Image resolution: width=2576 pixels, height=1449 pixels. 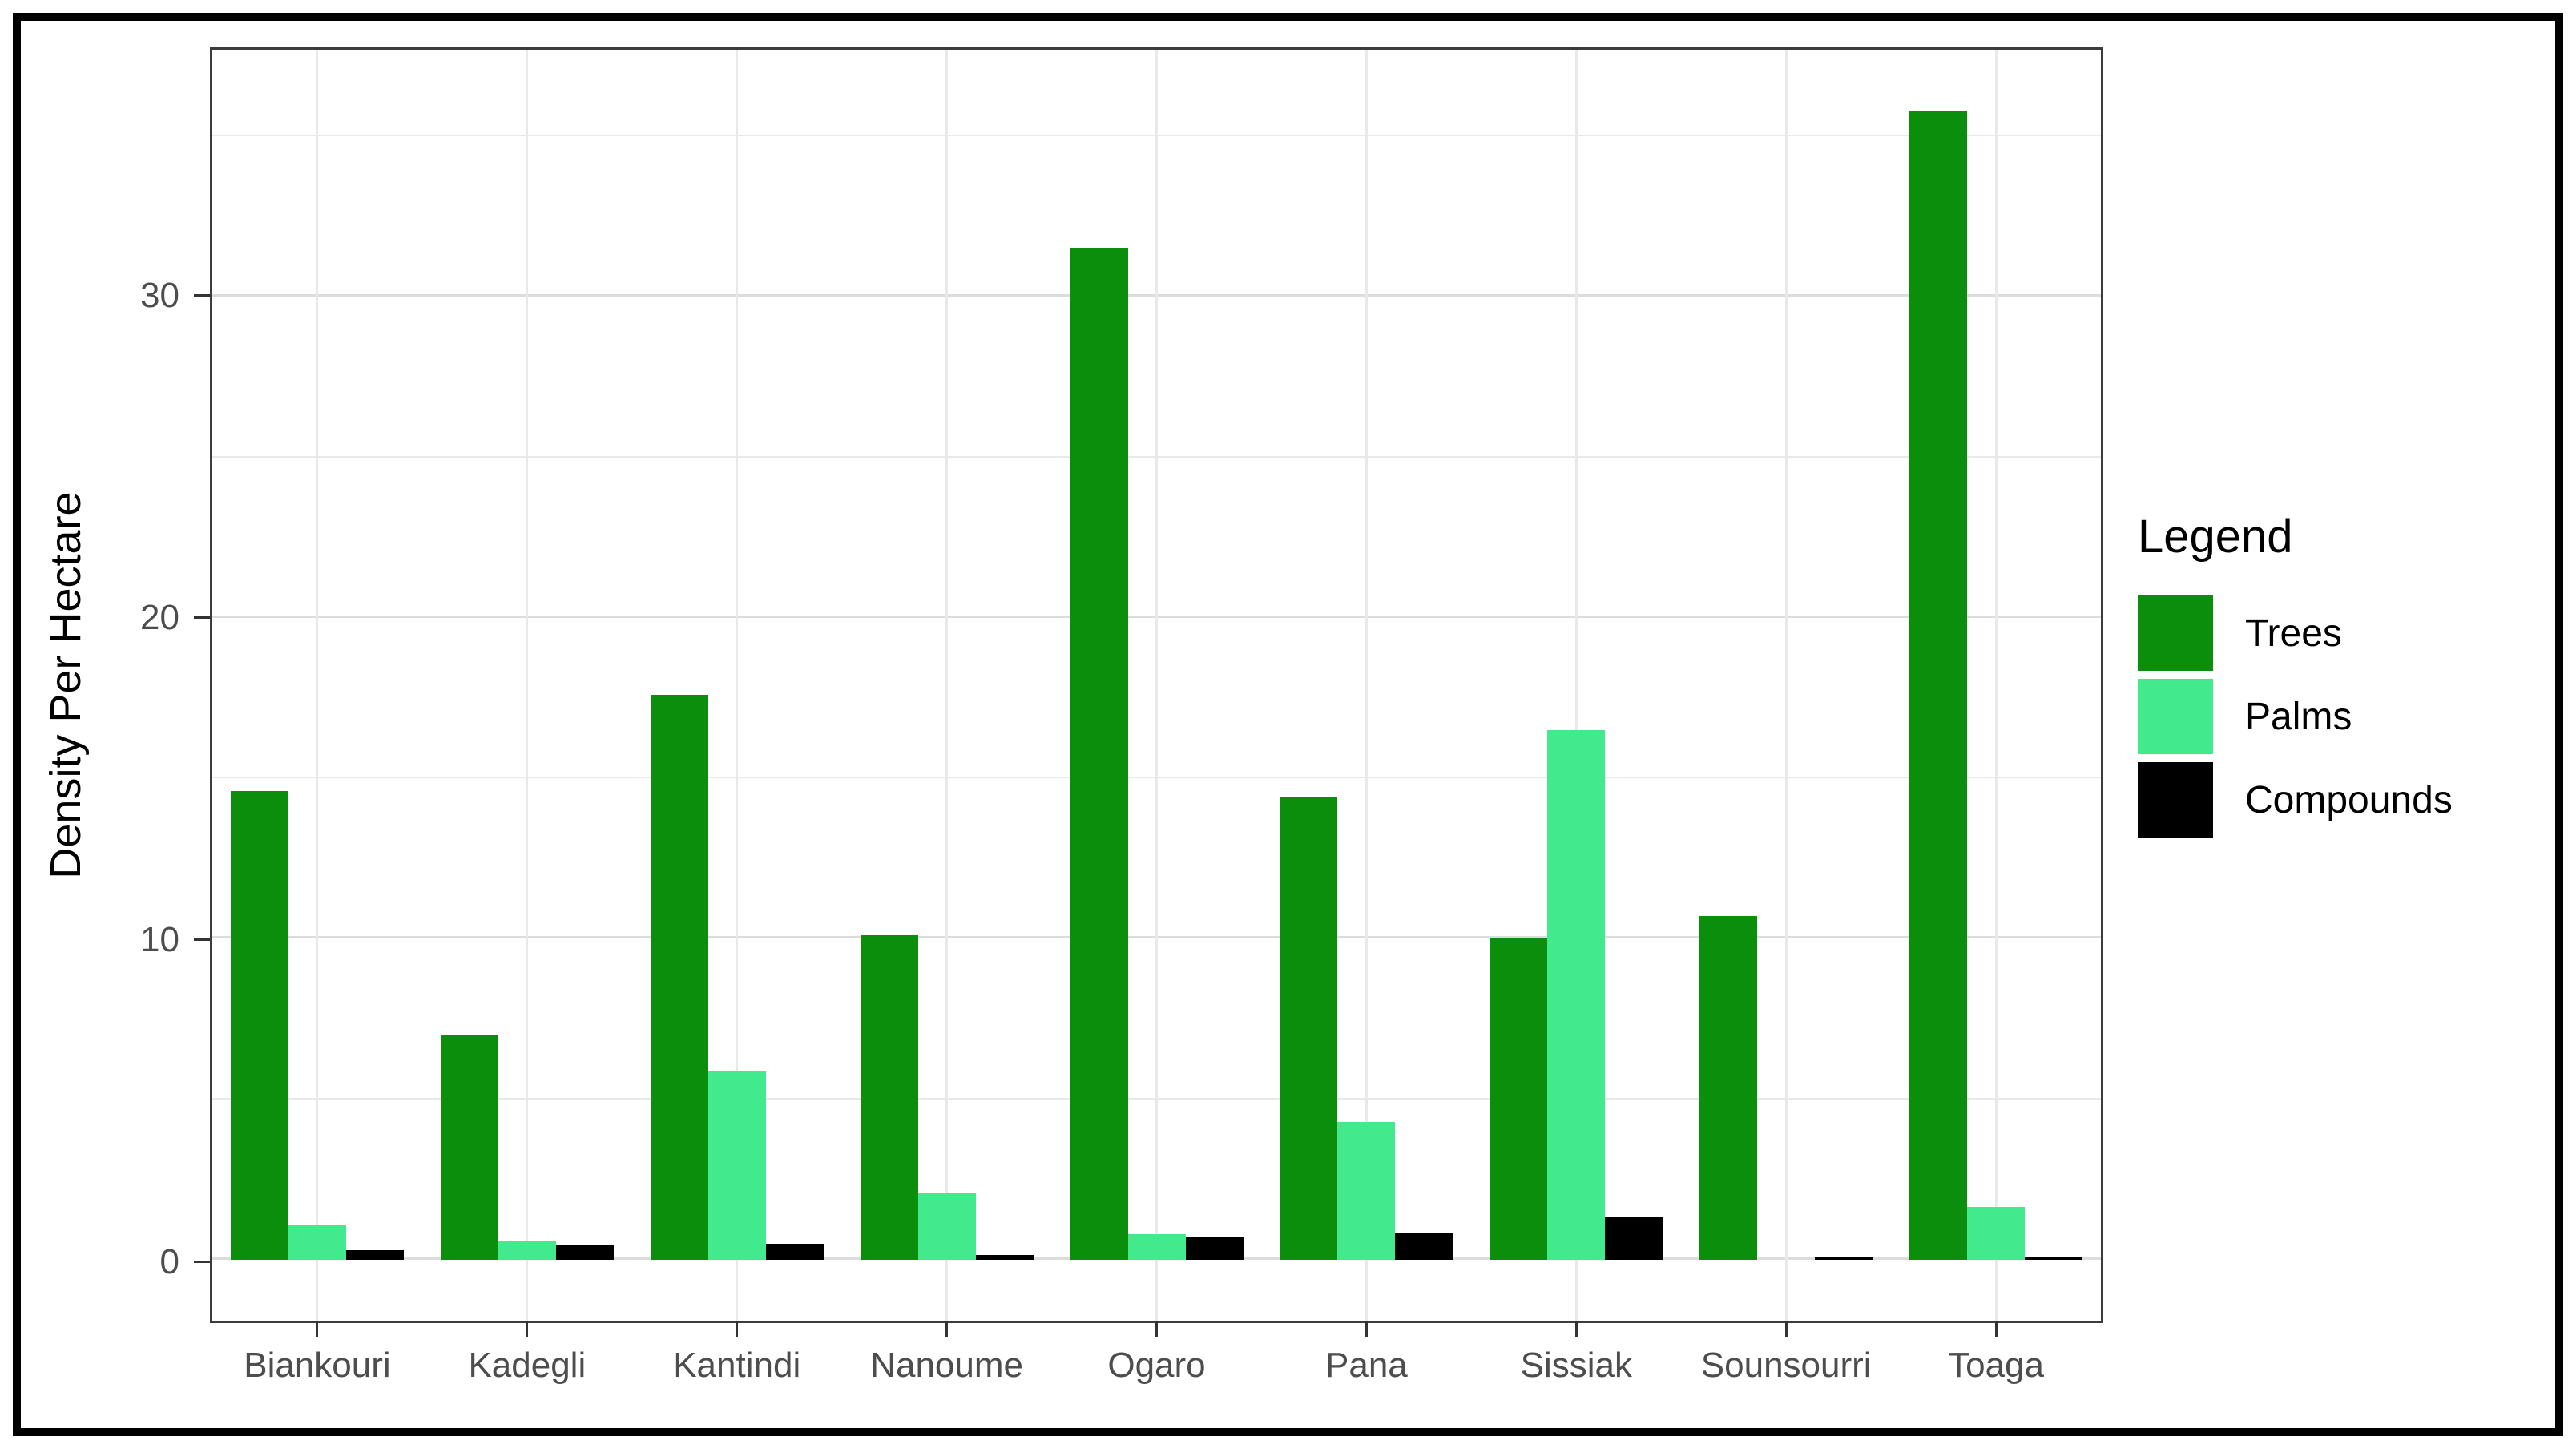 I want to click on bar-group-kantindi: Kantindi, so click(x=737, y=716).